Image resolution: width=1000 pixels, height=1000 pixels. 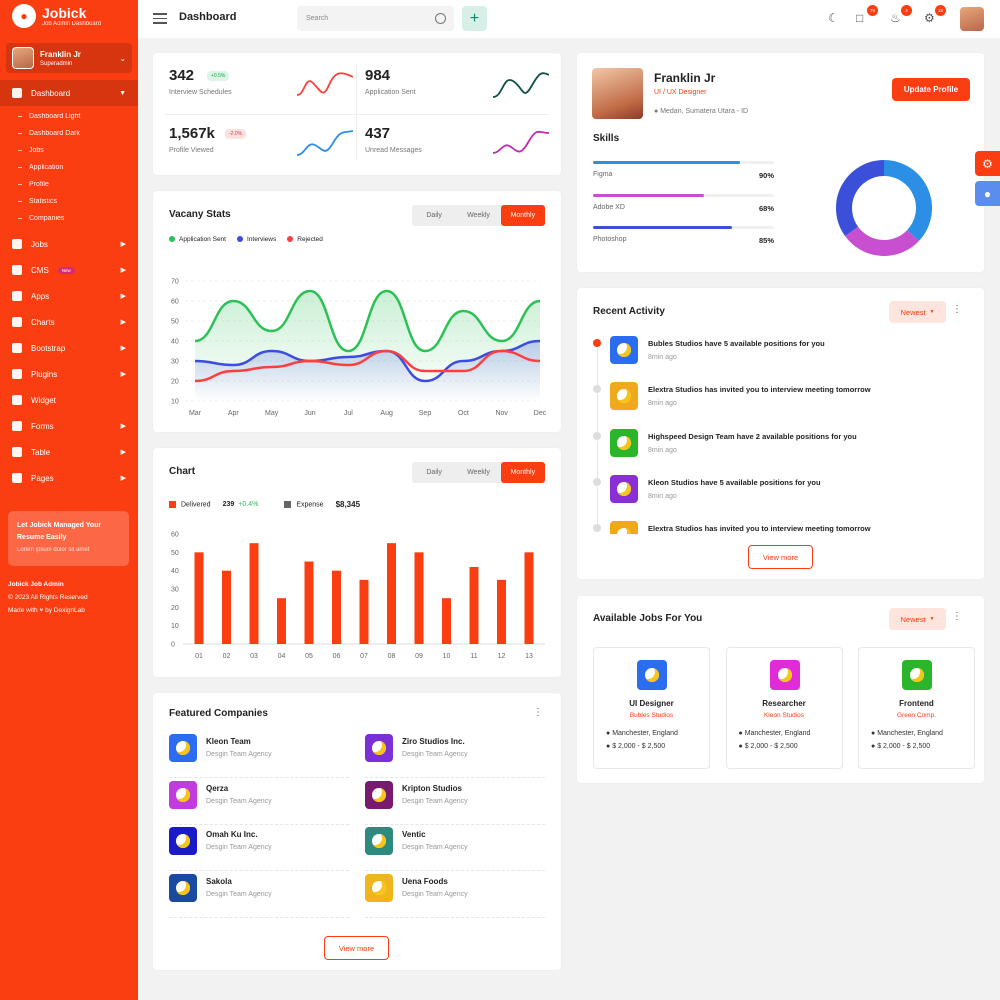 What do you see at coordinates (69, 201) in the screenshot?
I see `sub-item-statistics: Statistics` at bounding box center [69, 201].